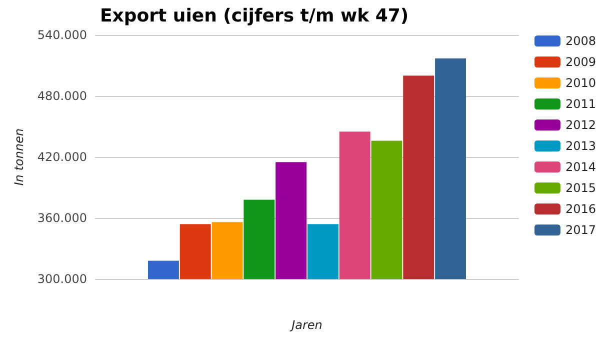  What do you see at coordinates (580, 146) in the screenshot?
I see `legend-label: 2013` at bounding box center [580, 146].